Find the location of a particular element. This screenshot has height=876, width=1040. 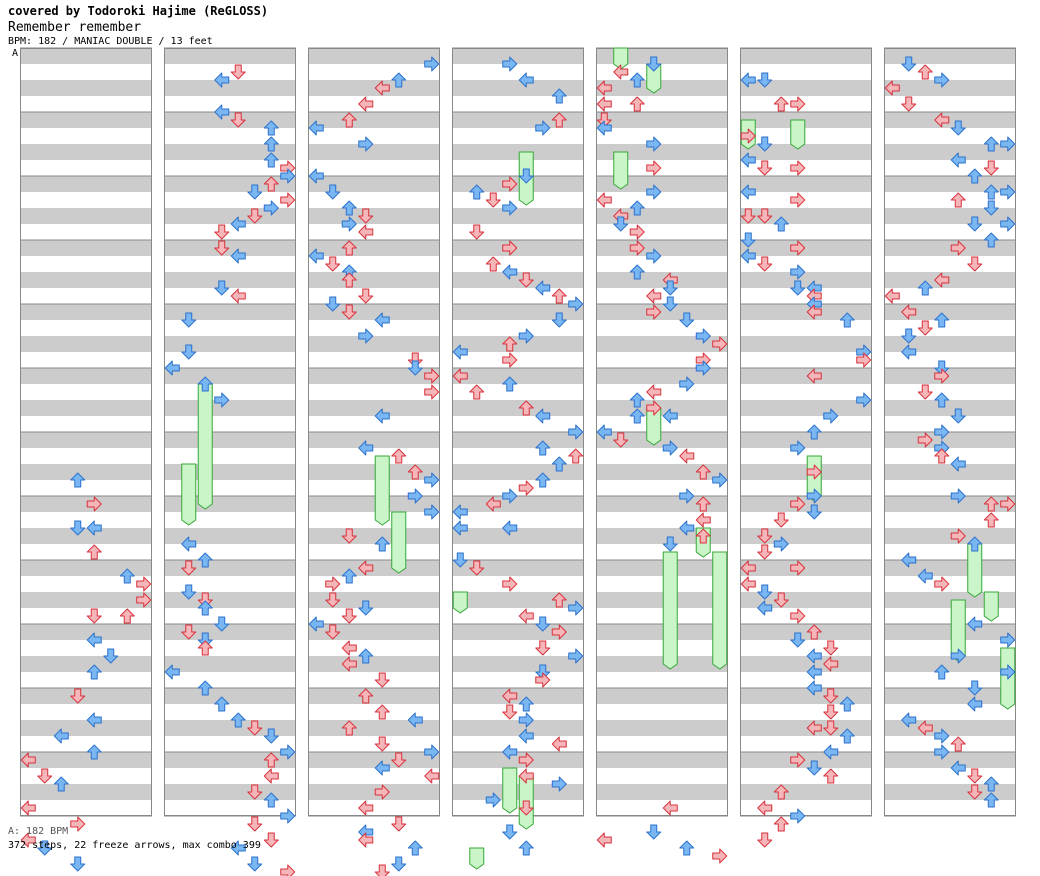

note-layer is located at coordinates (518, 456).